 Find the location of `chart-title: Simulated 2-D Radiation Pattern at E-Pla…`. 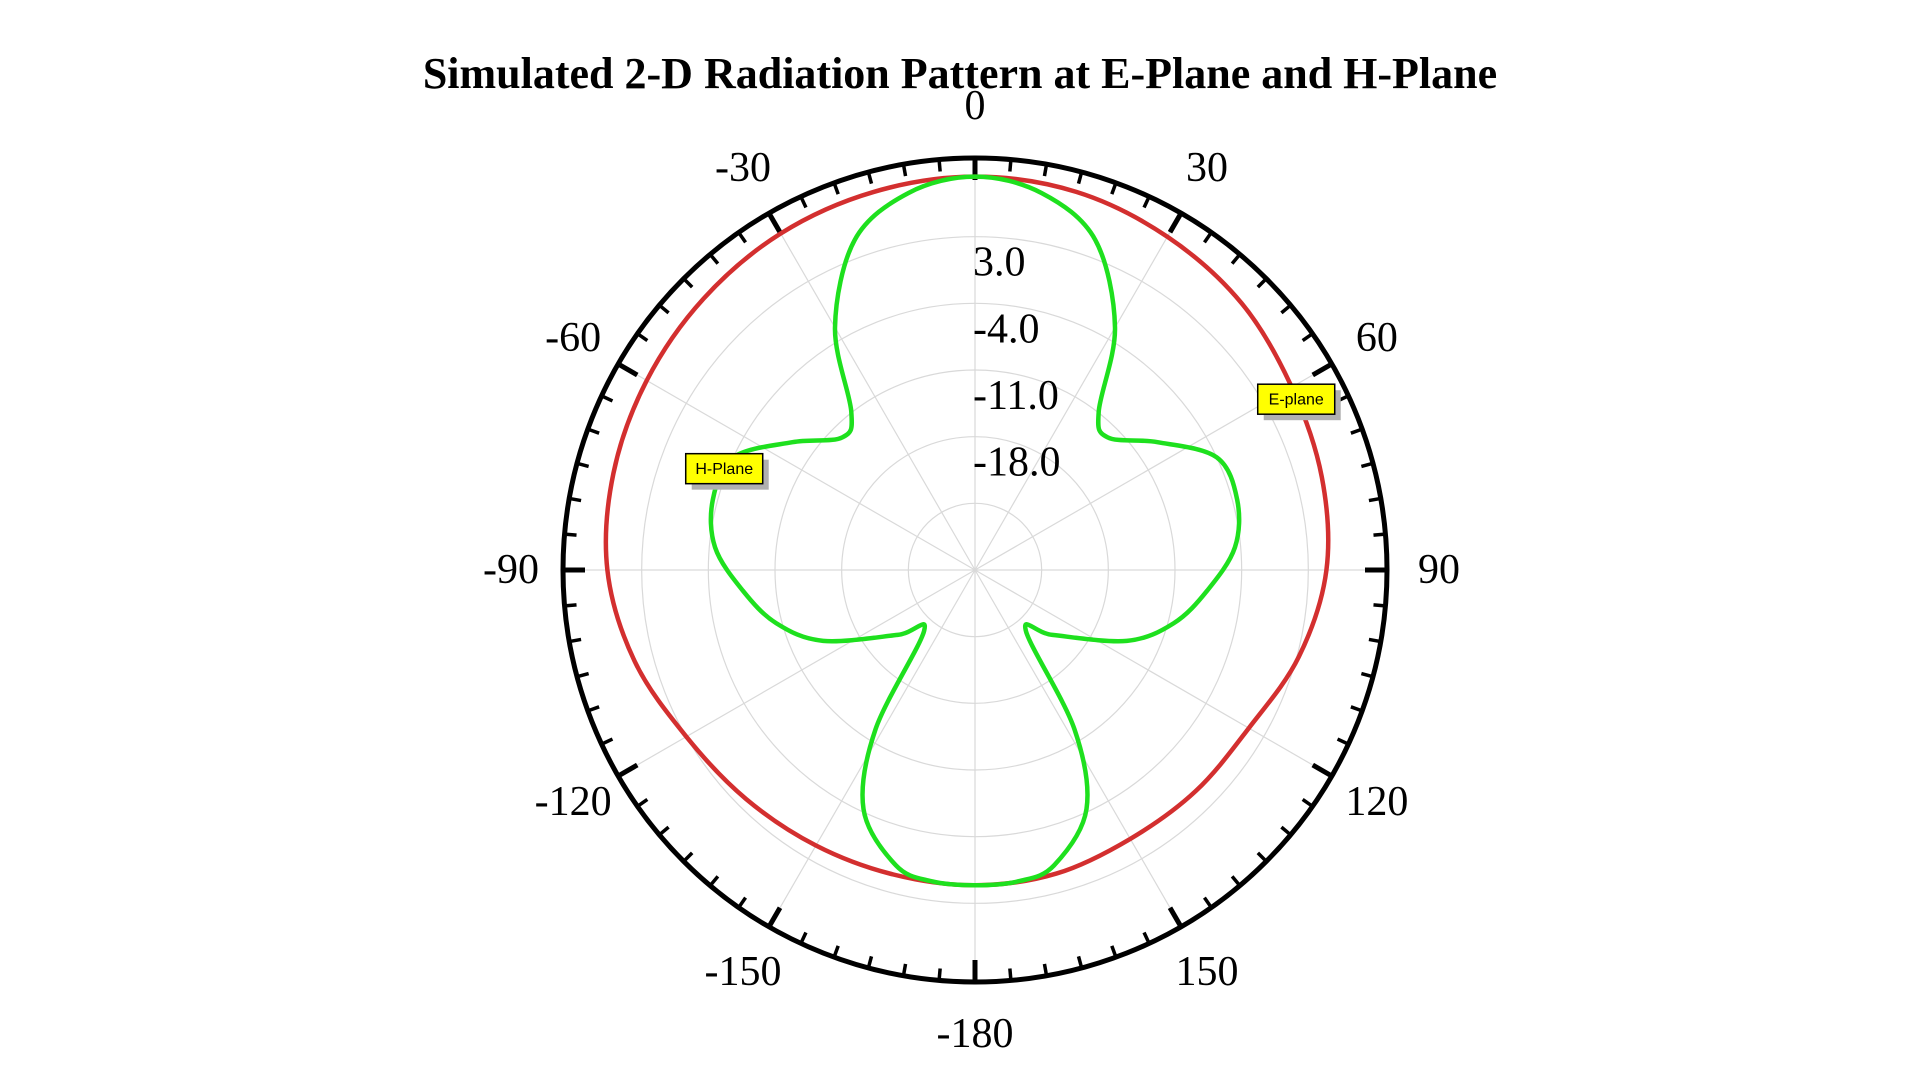

chart-title: Simulated 2-D Radiation Pattern at E-Pla… is located at coordinates (960, 73).